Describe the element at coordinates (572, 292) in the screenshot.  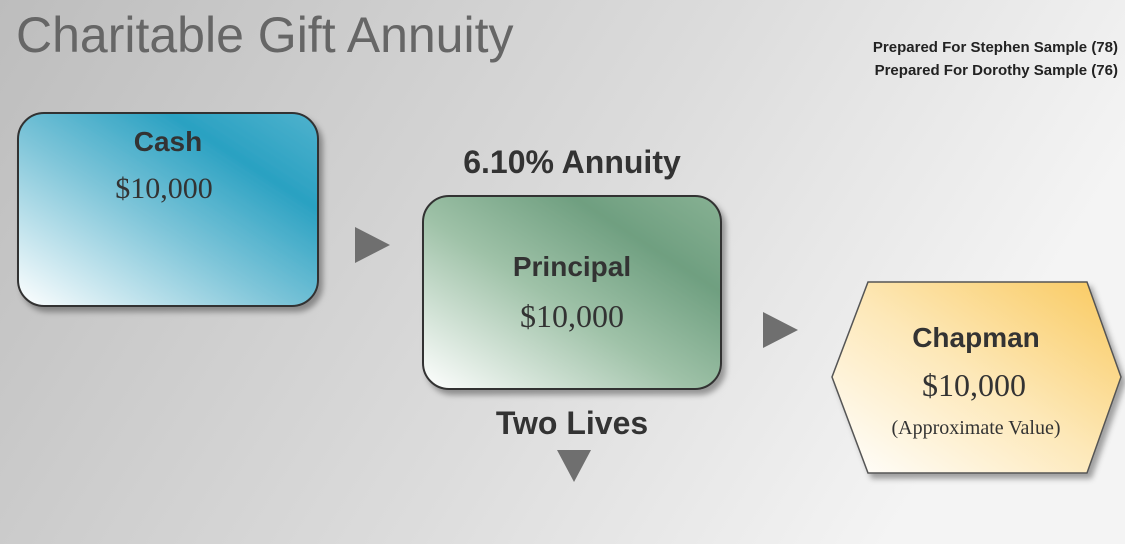
I see `principal-box` at that location.